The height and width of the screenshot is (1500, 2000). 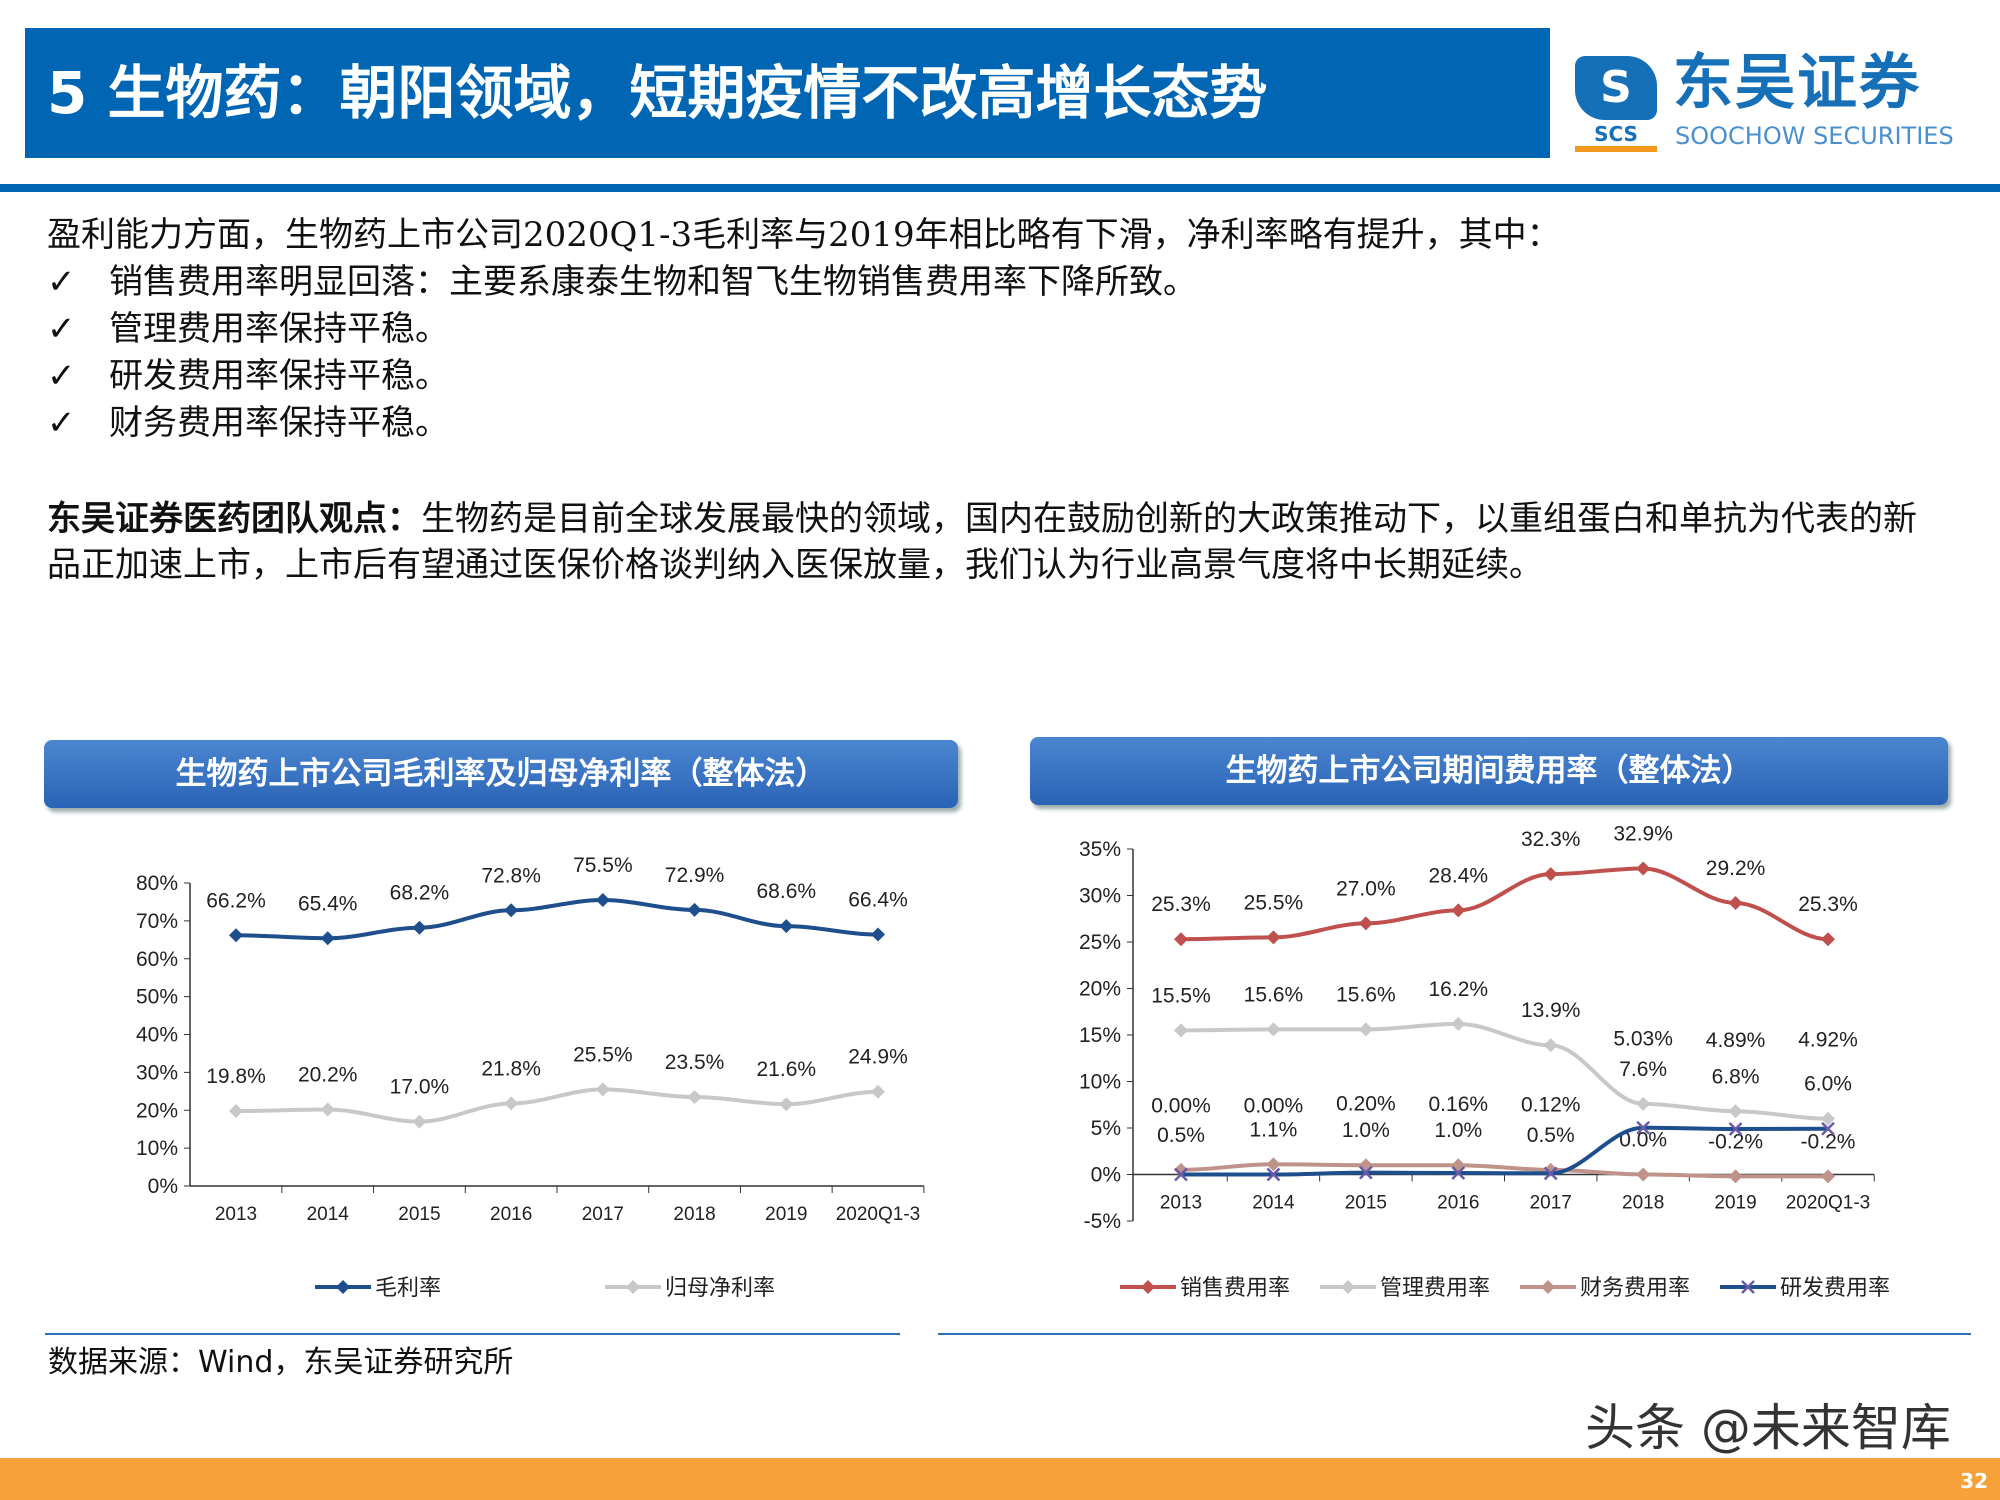 I want to click on data-label: 68.6%, so click(x=787, y=891).